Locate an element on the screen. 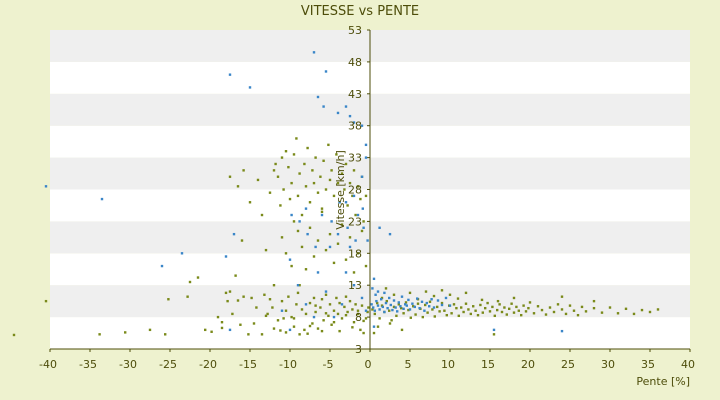 The height and width of the screenshot is (400, 720). x-tick-label: -30 is located at coordinates (128, 364).